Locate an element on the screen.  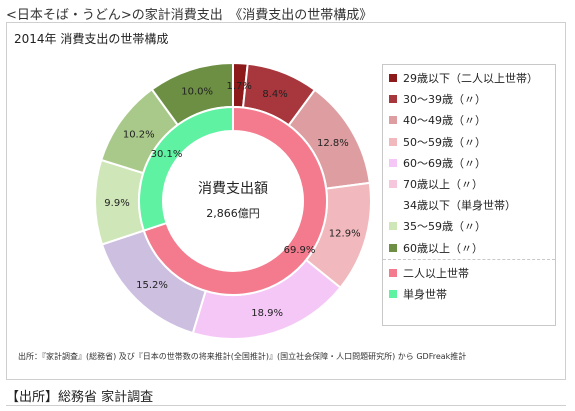
legend-label: 50～59歳（〃） is located at coordinates (444, 142).